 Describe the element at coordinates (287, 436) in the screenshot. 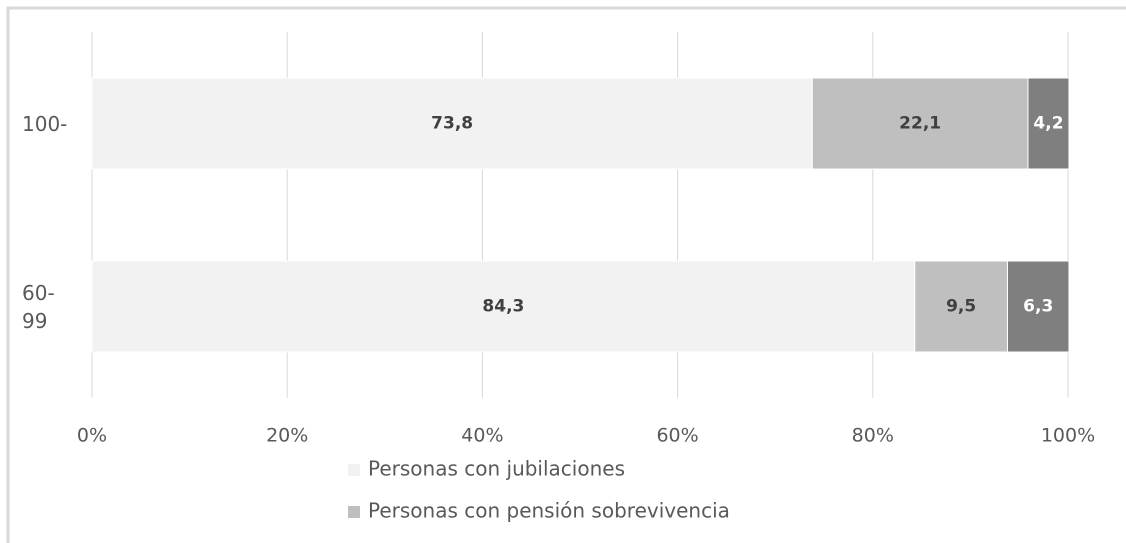

I see `x-tick-label: 20%` at that location.